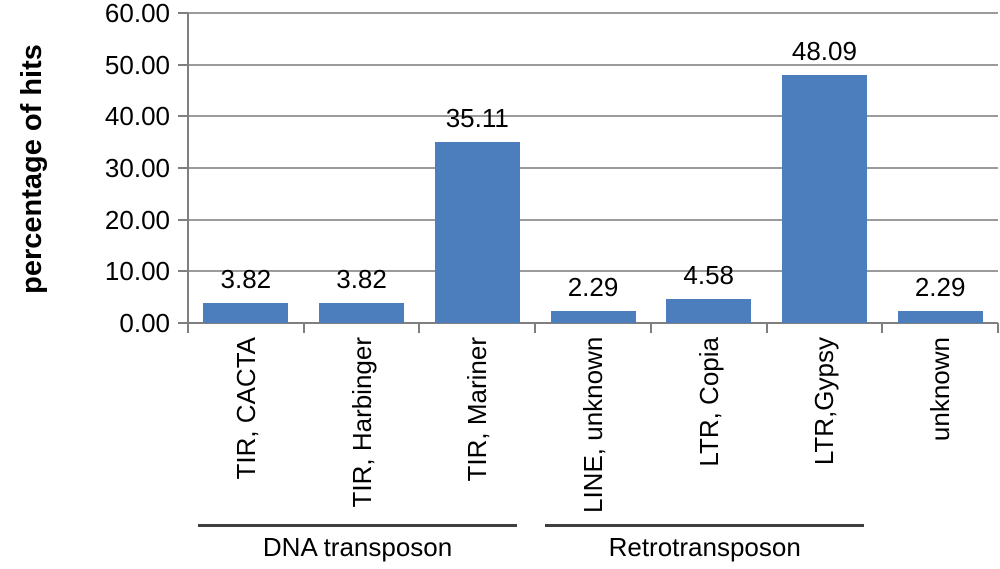 Image resolution: width=1000 pixels, height=569 pixels. Describe the element at coordinates (137, 14) in the screenshot. I see `y-tick-label: 60.00` at that location.